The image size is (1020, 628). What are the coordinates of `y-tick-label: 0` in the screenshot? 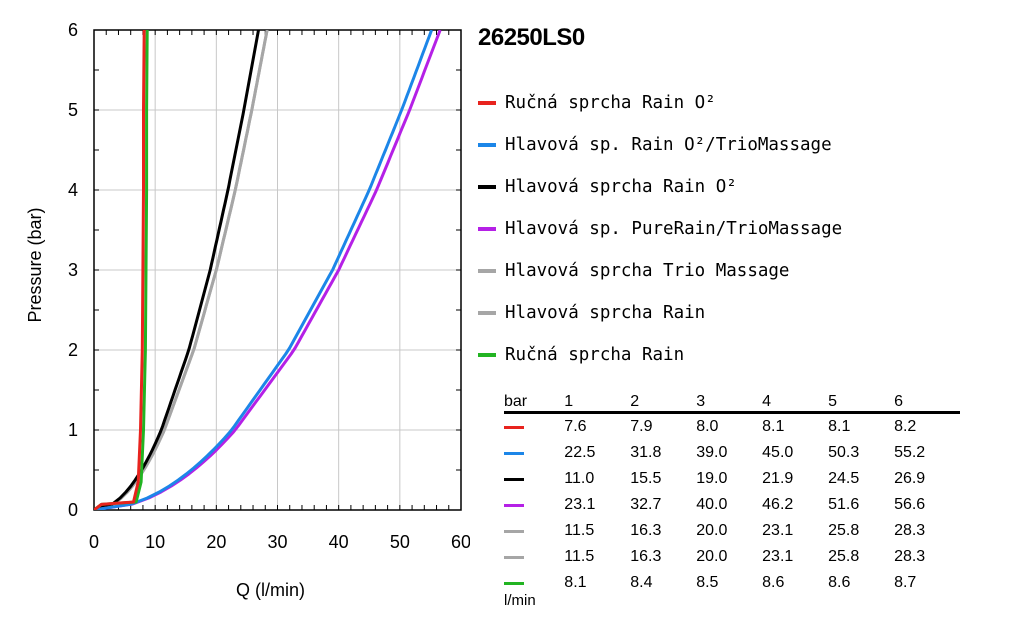 It's located at (73, 510).